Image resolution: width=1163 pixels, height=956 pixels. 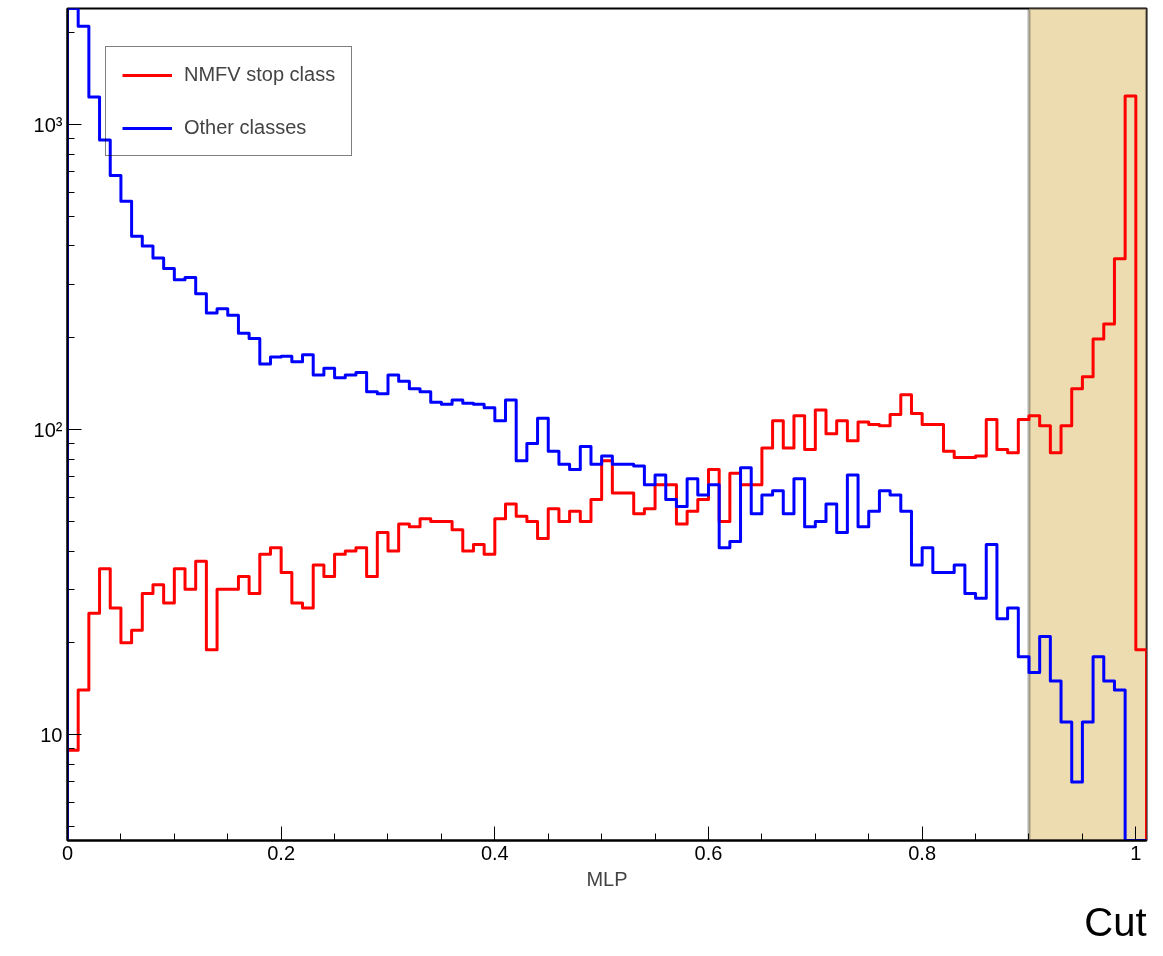 I want to click on y-tick-label: 10³, so click(x=48, y=124).